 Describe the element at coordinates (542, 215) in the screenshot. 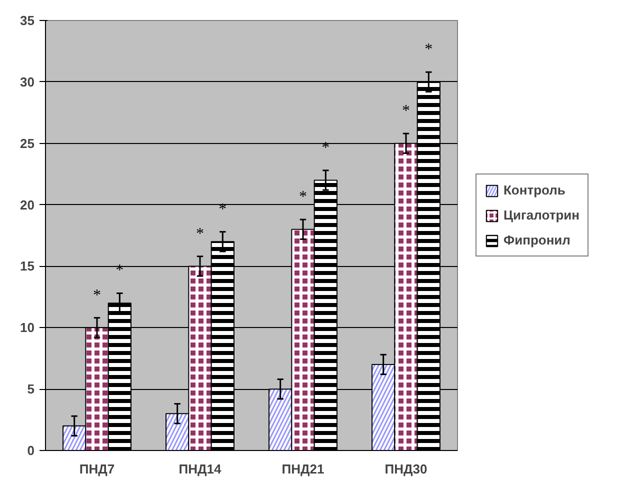

I see `legend-label: Цигалотрин` at that location.